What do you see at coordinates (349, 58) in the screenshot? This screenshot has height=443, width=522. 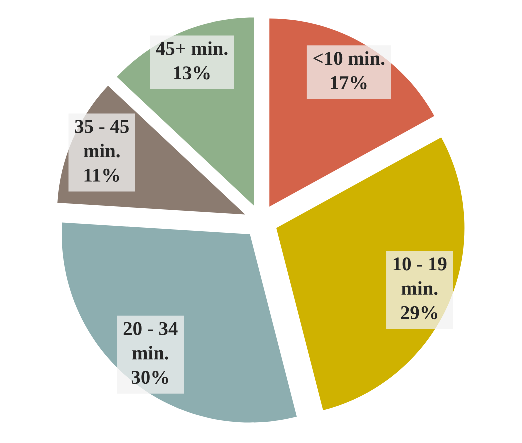 I see `slice-label: <10 min.` at bounding box center [349, 58].